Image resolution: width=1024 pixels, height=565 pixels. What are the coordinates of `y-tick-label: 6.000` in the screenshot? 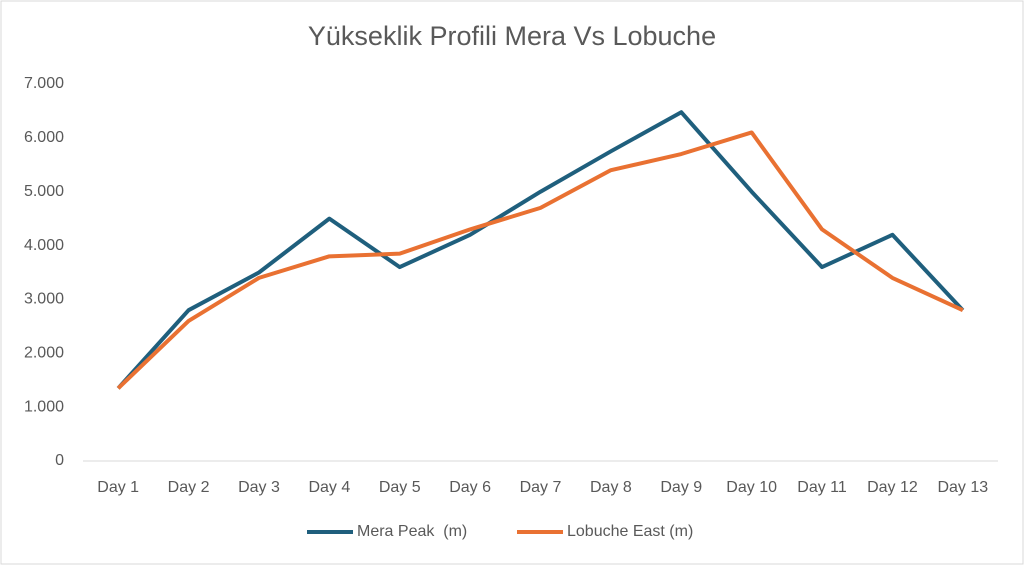 It's located at (44, 137).